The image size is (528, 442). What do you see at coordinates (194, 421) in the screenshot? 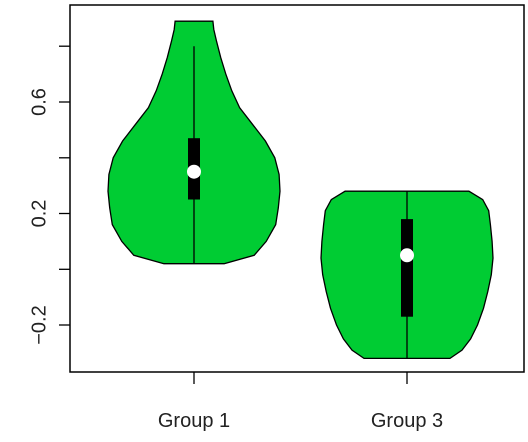
I see `x-tick-label: Group 1` at bounding box center [194, 421].